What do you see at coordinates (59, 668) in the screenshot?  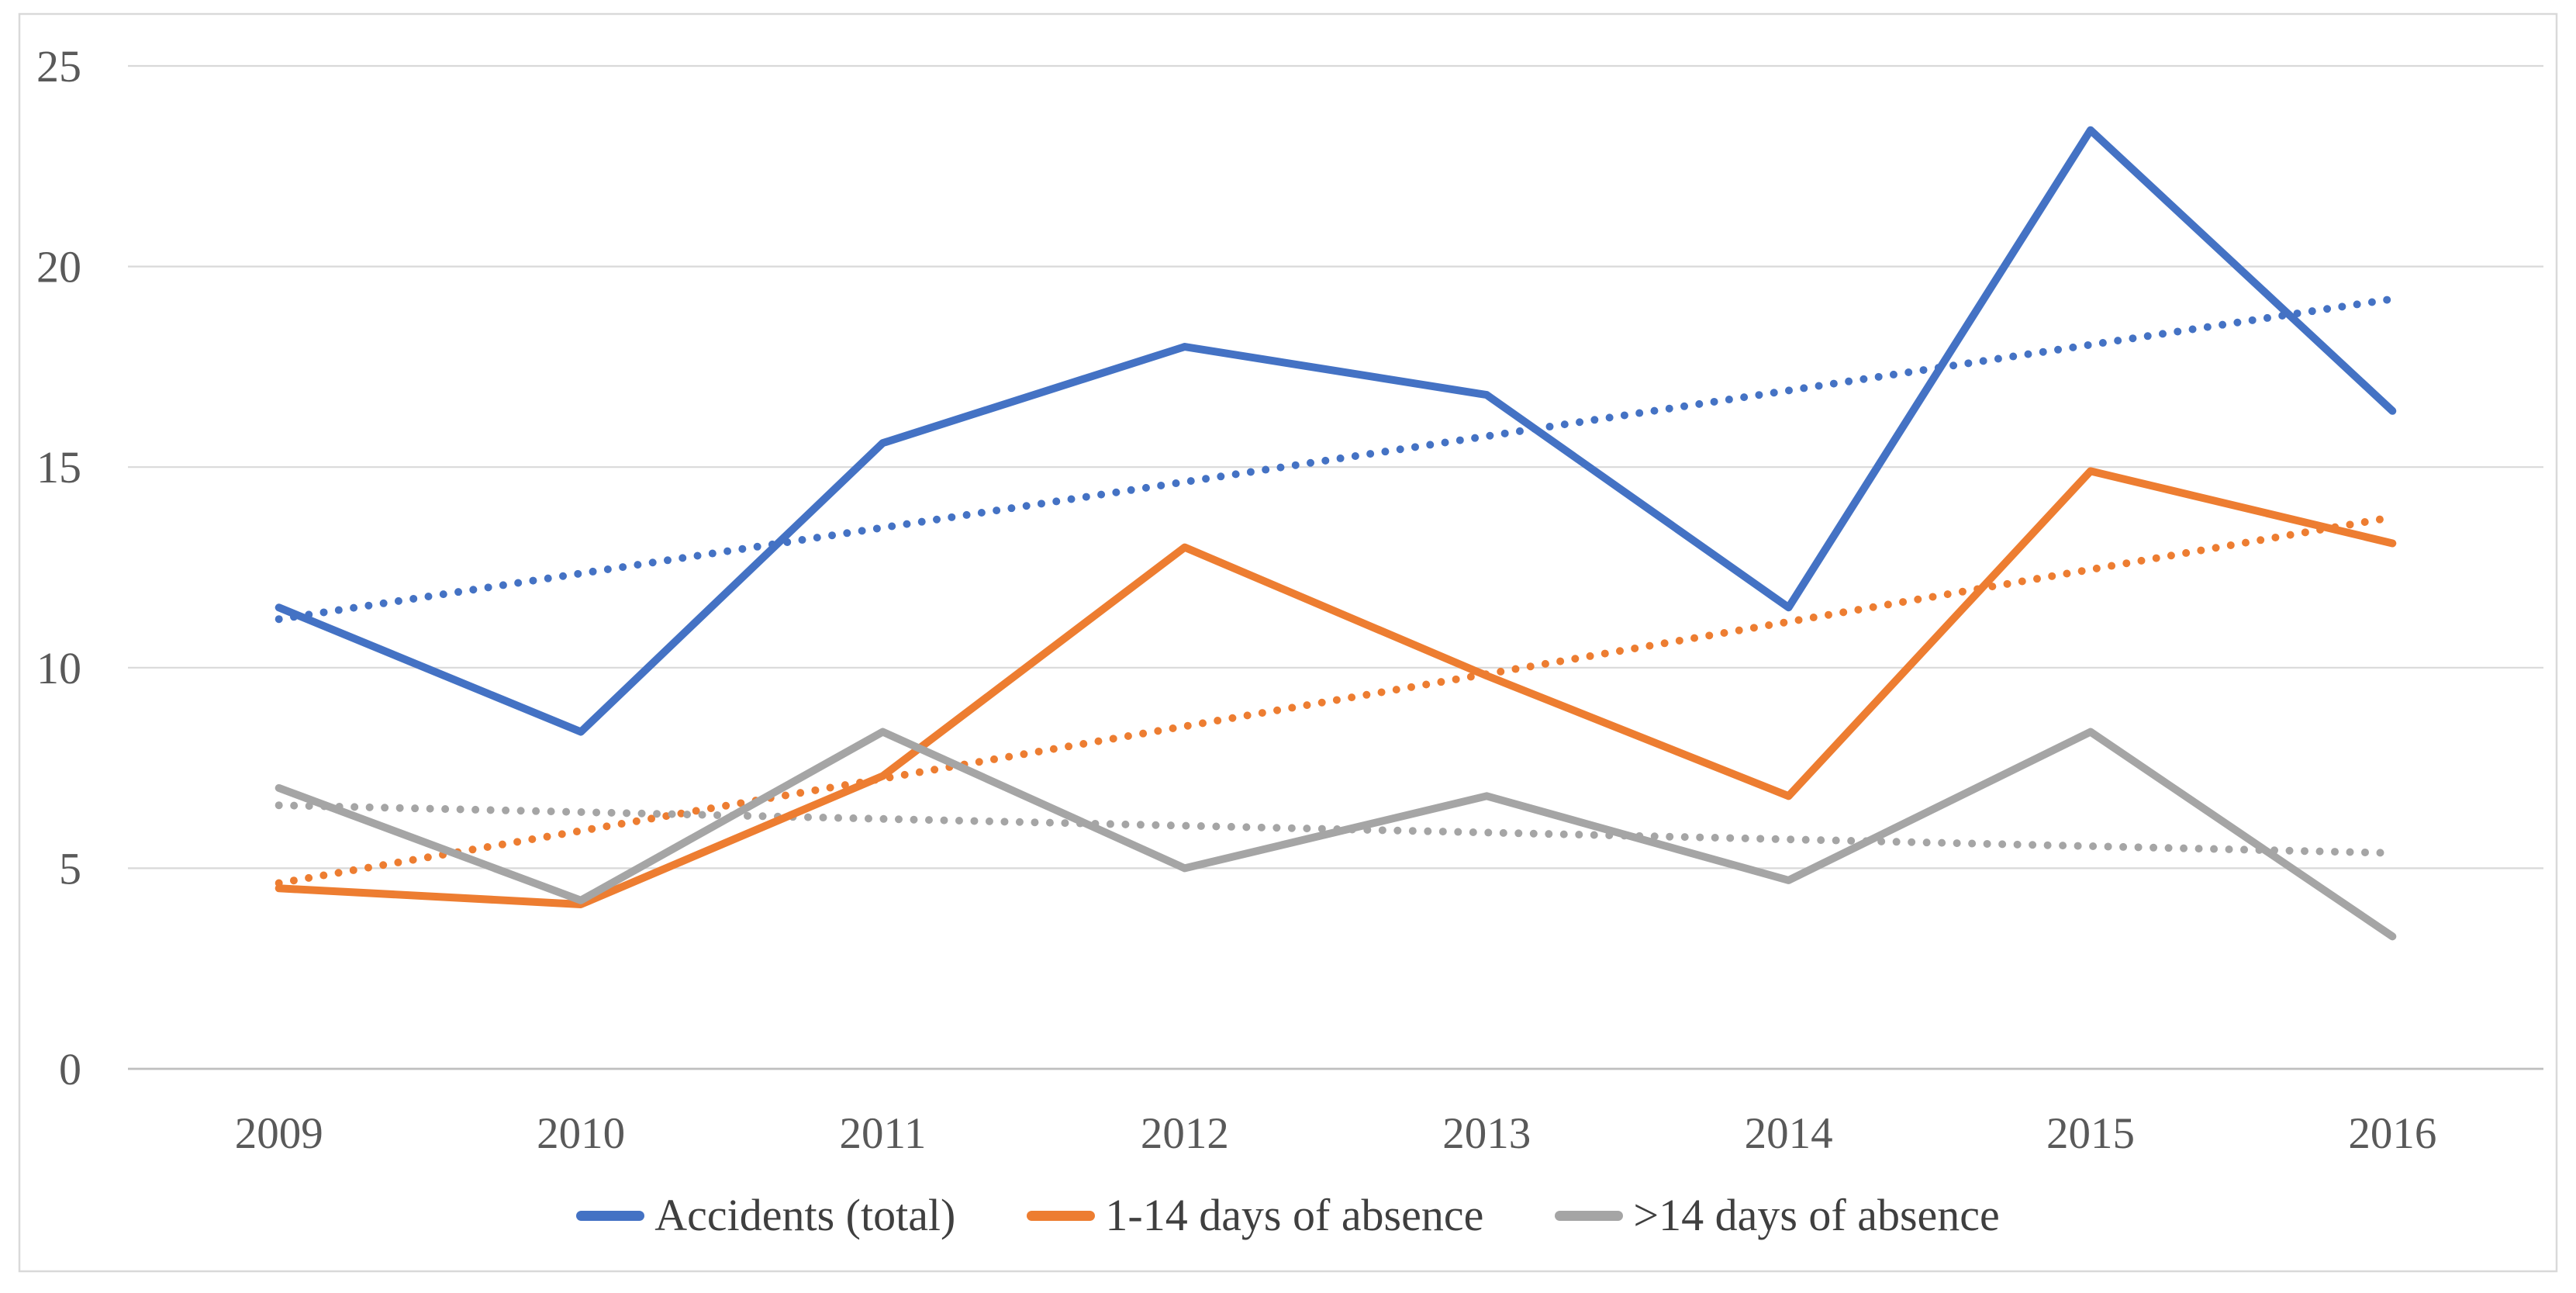 I see `y-tick-label: 10` at bounding box center [59, 668].